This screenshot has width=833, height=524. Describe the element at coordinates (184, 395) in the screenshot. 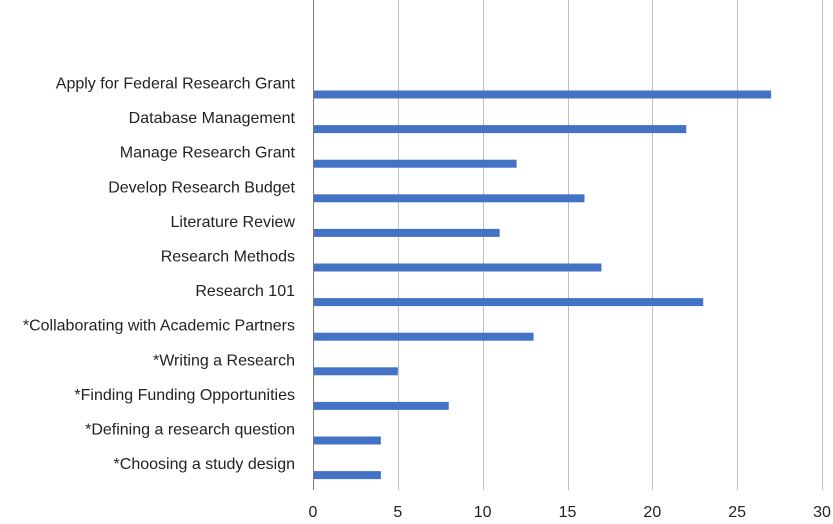

I see `category-label: *Finding Funding Opportunities` at that location.